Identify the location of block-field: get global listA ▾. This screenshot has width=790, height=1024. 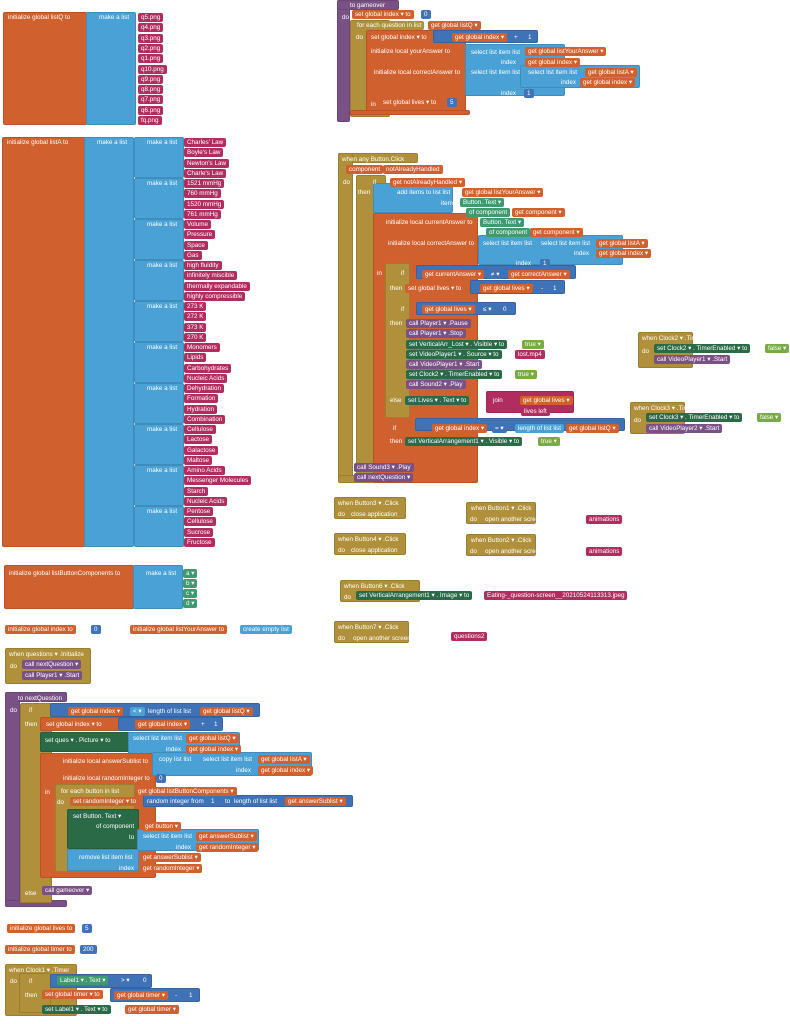
(611, 72).